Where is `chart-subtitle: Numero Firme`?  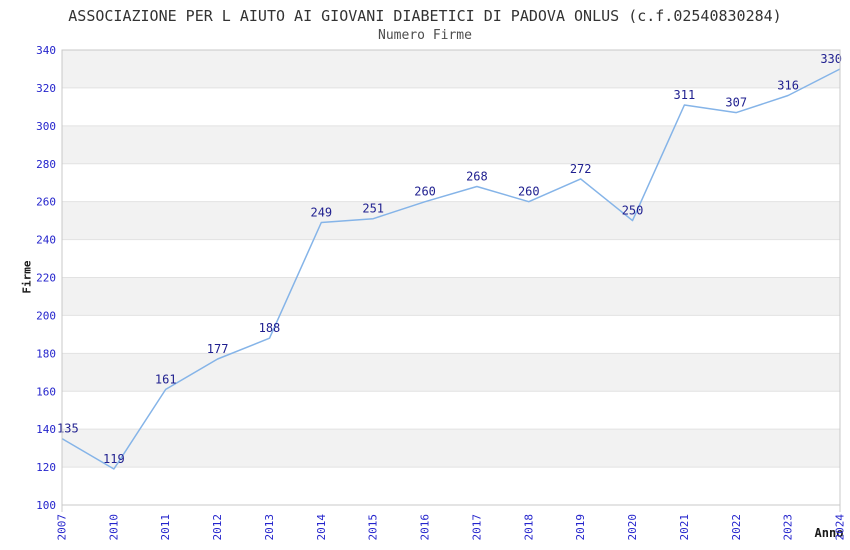 chart-subtitle: Numero Firme is located at coordinates (425, 35).